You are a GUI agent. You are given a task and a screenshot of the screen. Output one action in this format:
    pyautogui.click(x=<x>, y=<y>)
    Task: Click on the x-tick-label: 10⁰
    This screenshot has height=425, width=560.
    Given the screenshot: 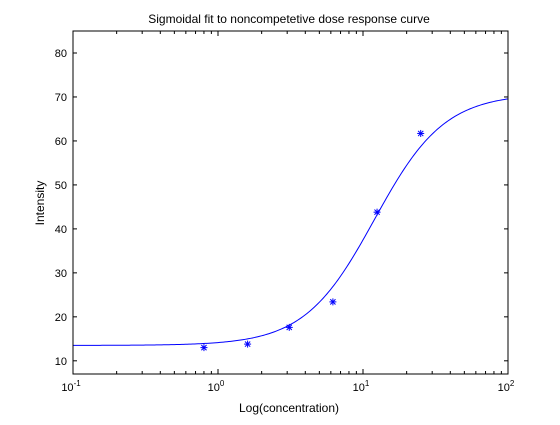 What is the action you would take?
    pyautogui.click(x=216, y=386)
    